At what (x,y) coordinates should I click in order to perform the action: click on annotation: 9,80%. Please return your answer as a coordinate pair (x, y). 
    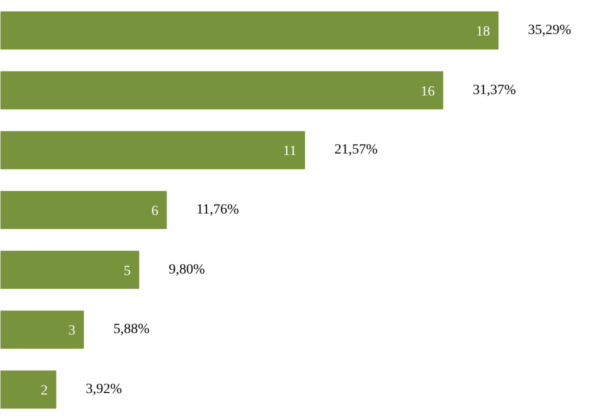
    Looking at the image, I should click on (187, 270).